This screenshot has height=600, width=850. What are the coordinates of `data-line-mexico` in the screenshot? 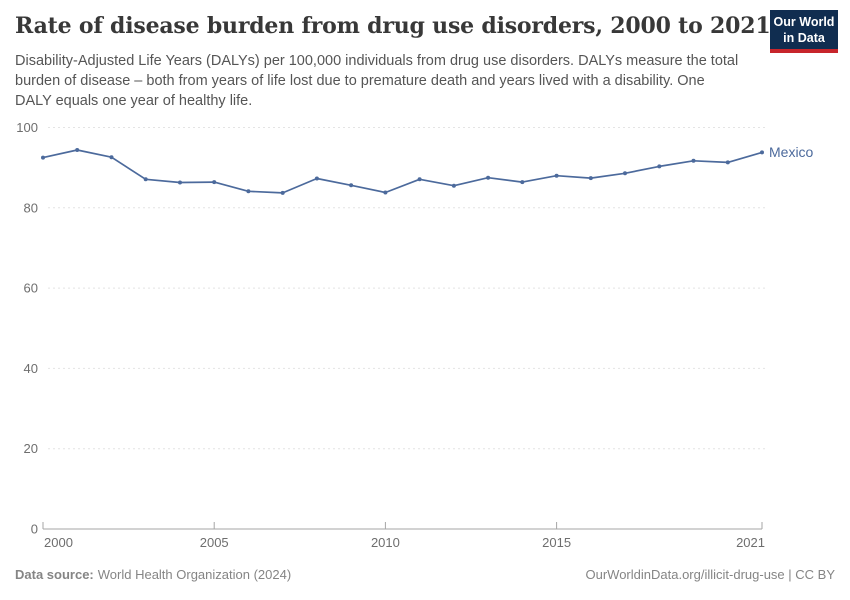 It's located at (402, 171).